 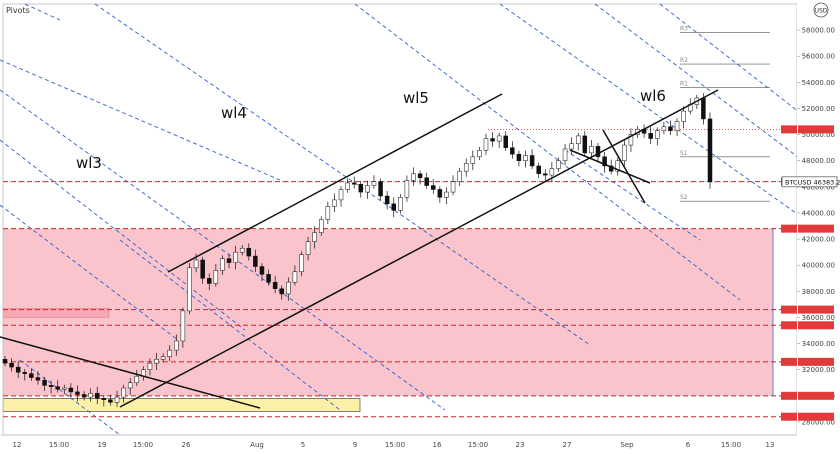 I want to click on pivot-levels: R3 R2 R1 S1 S2, so click(x=725, y=114).